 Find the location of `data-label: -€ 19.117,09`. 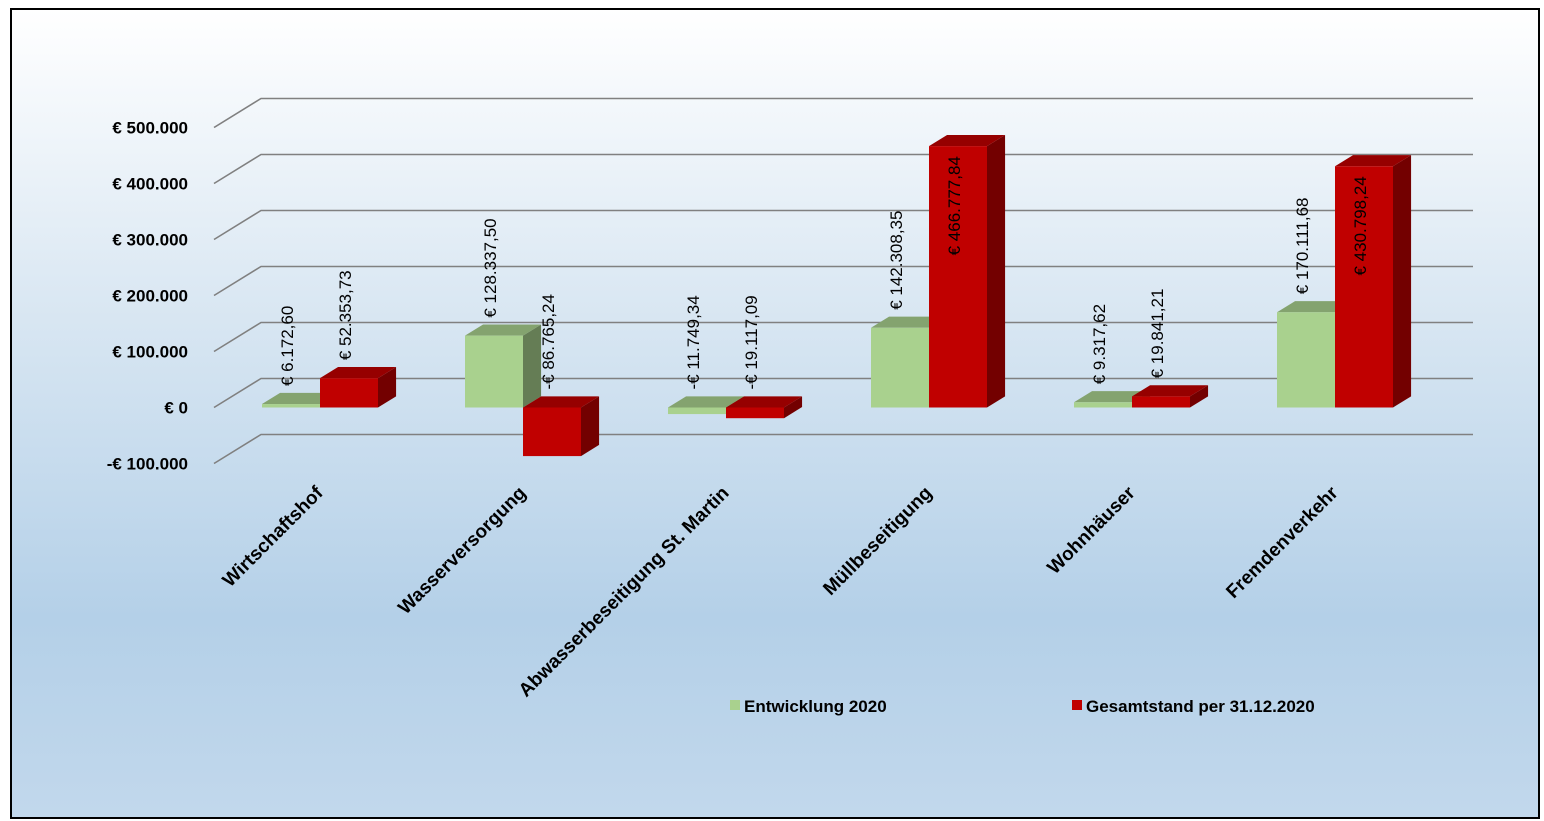

data-label: -€ 19.117,09 is located at coordinates (751, 342).